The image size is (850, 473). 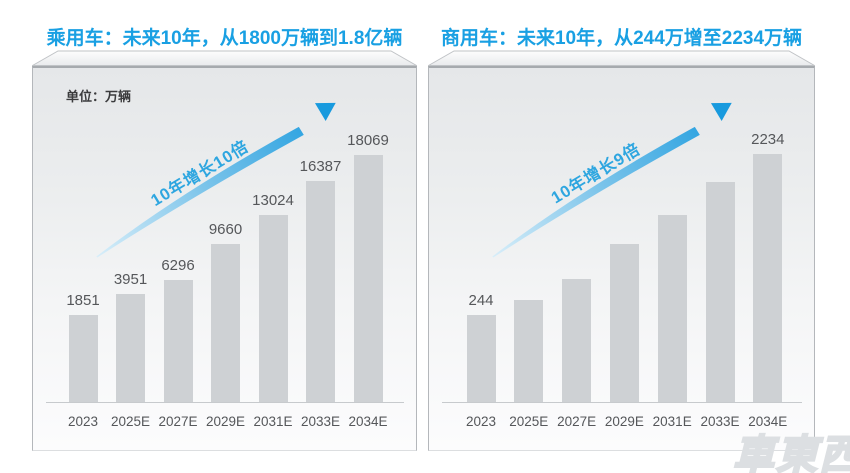 I want to click on bar-value-label: 16387, so click(x=320, y=166).